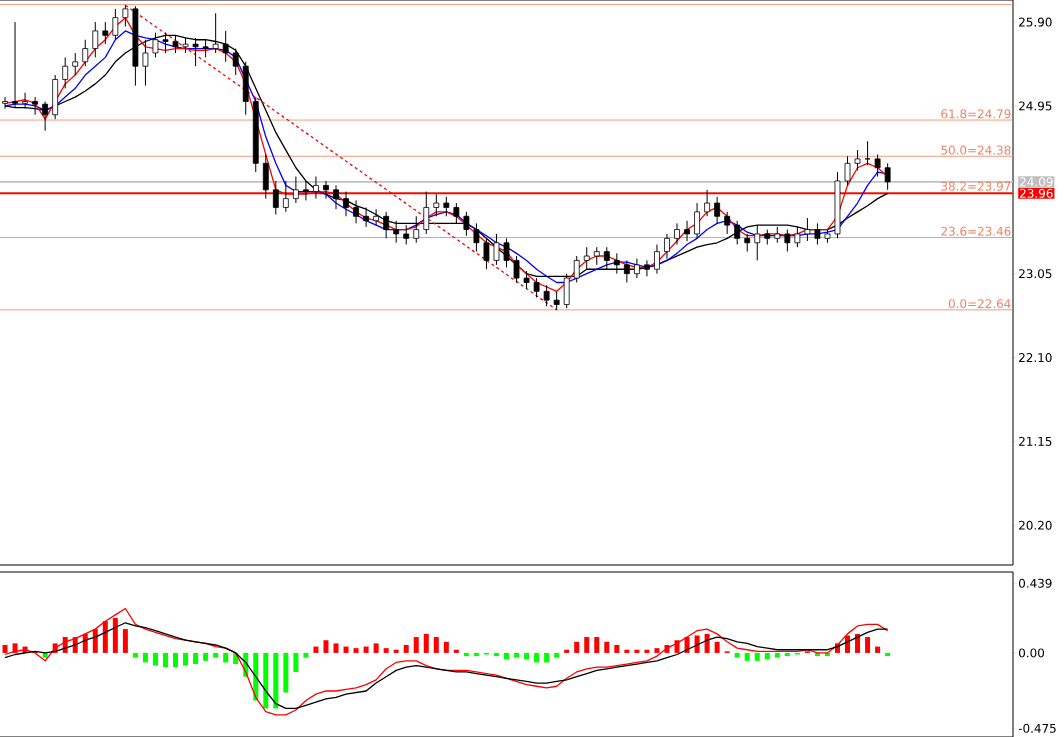  Describe the element at coordinates (1036, 193) in the screenshot. I see `y-tick-label: 23.96` at that location.